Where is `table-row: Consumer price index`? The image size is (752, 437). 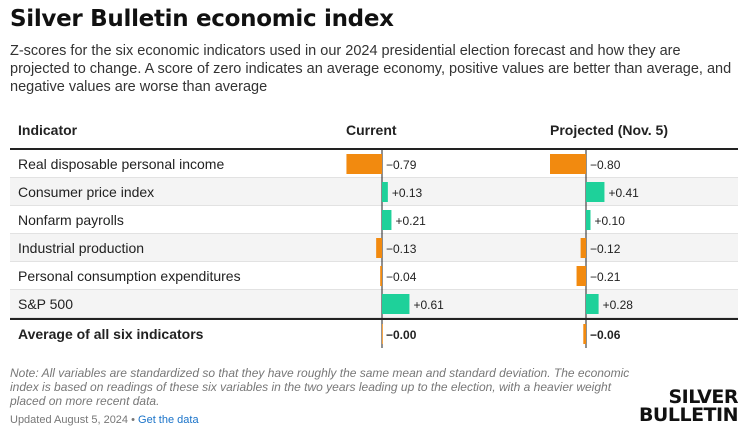 table-row: Consumer price index is located at coordinates (374, 192).